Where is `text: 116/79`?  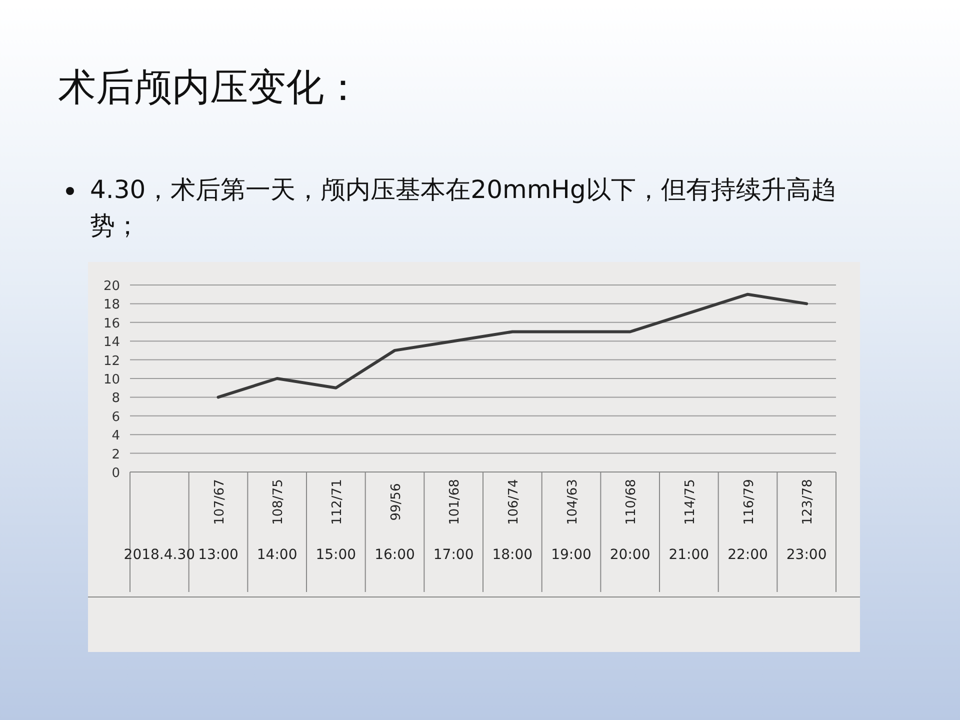 text: 116/79 is located at coordinates (749, 502).